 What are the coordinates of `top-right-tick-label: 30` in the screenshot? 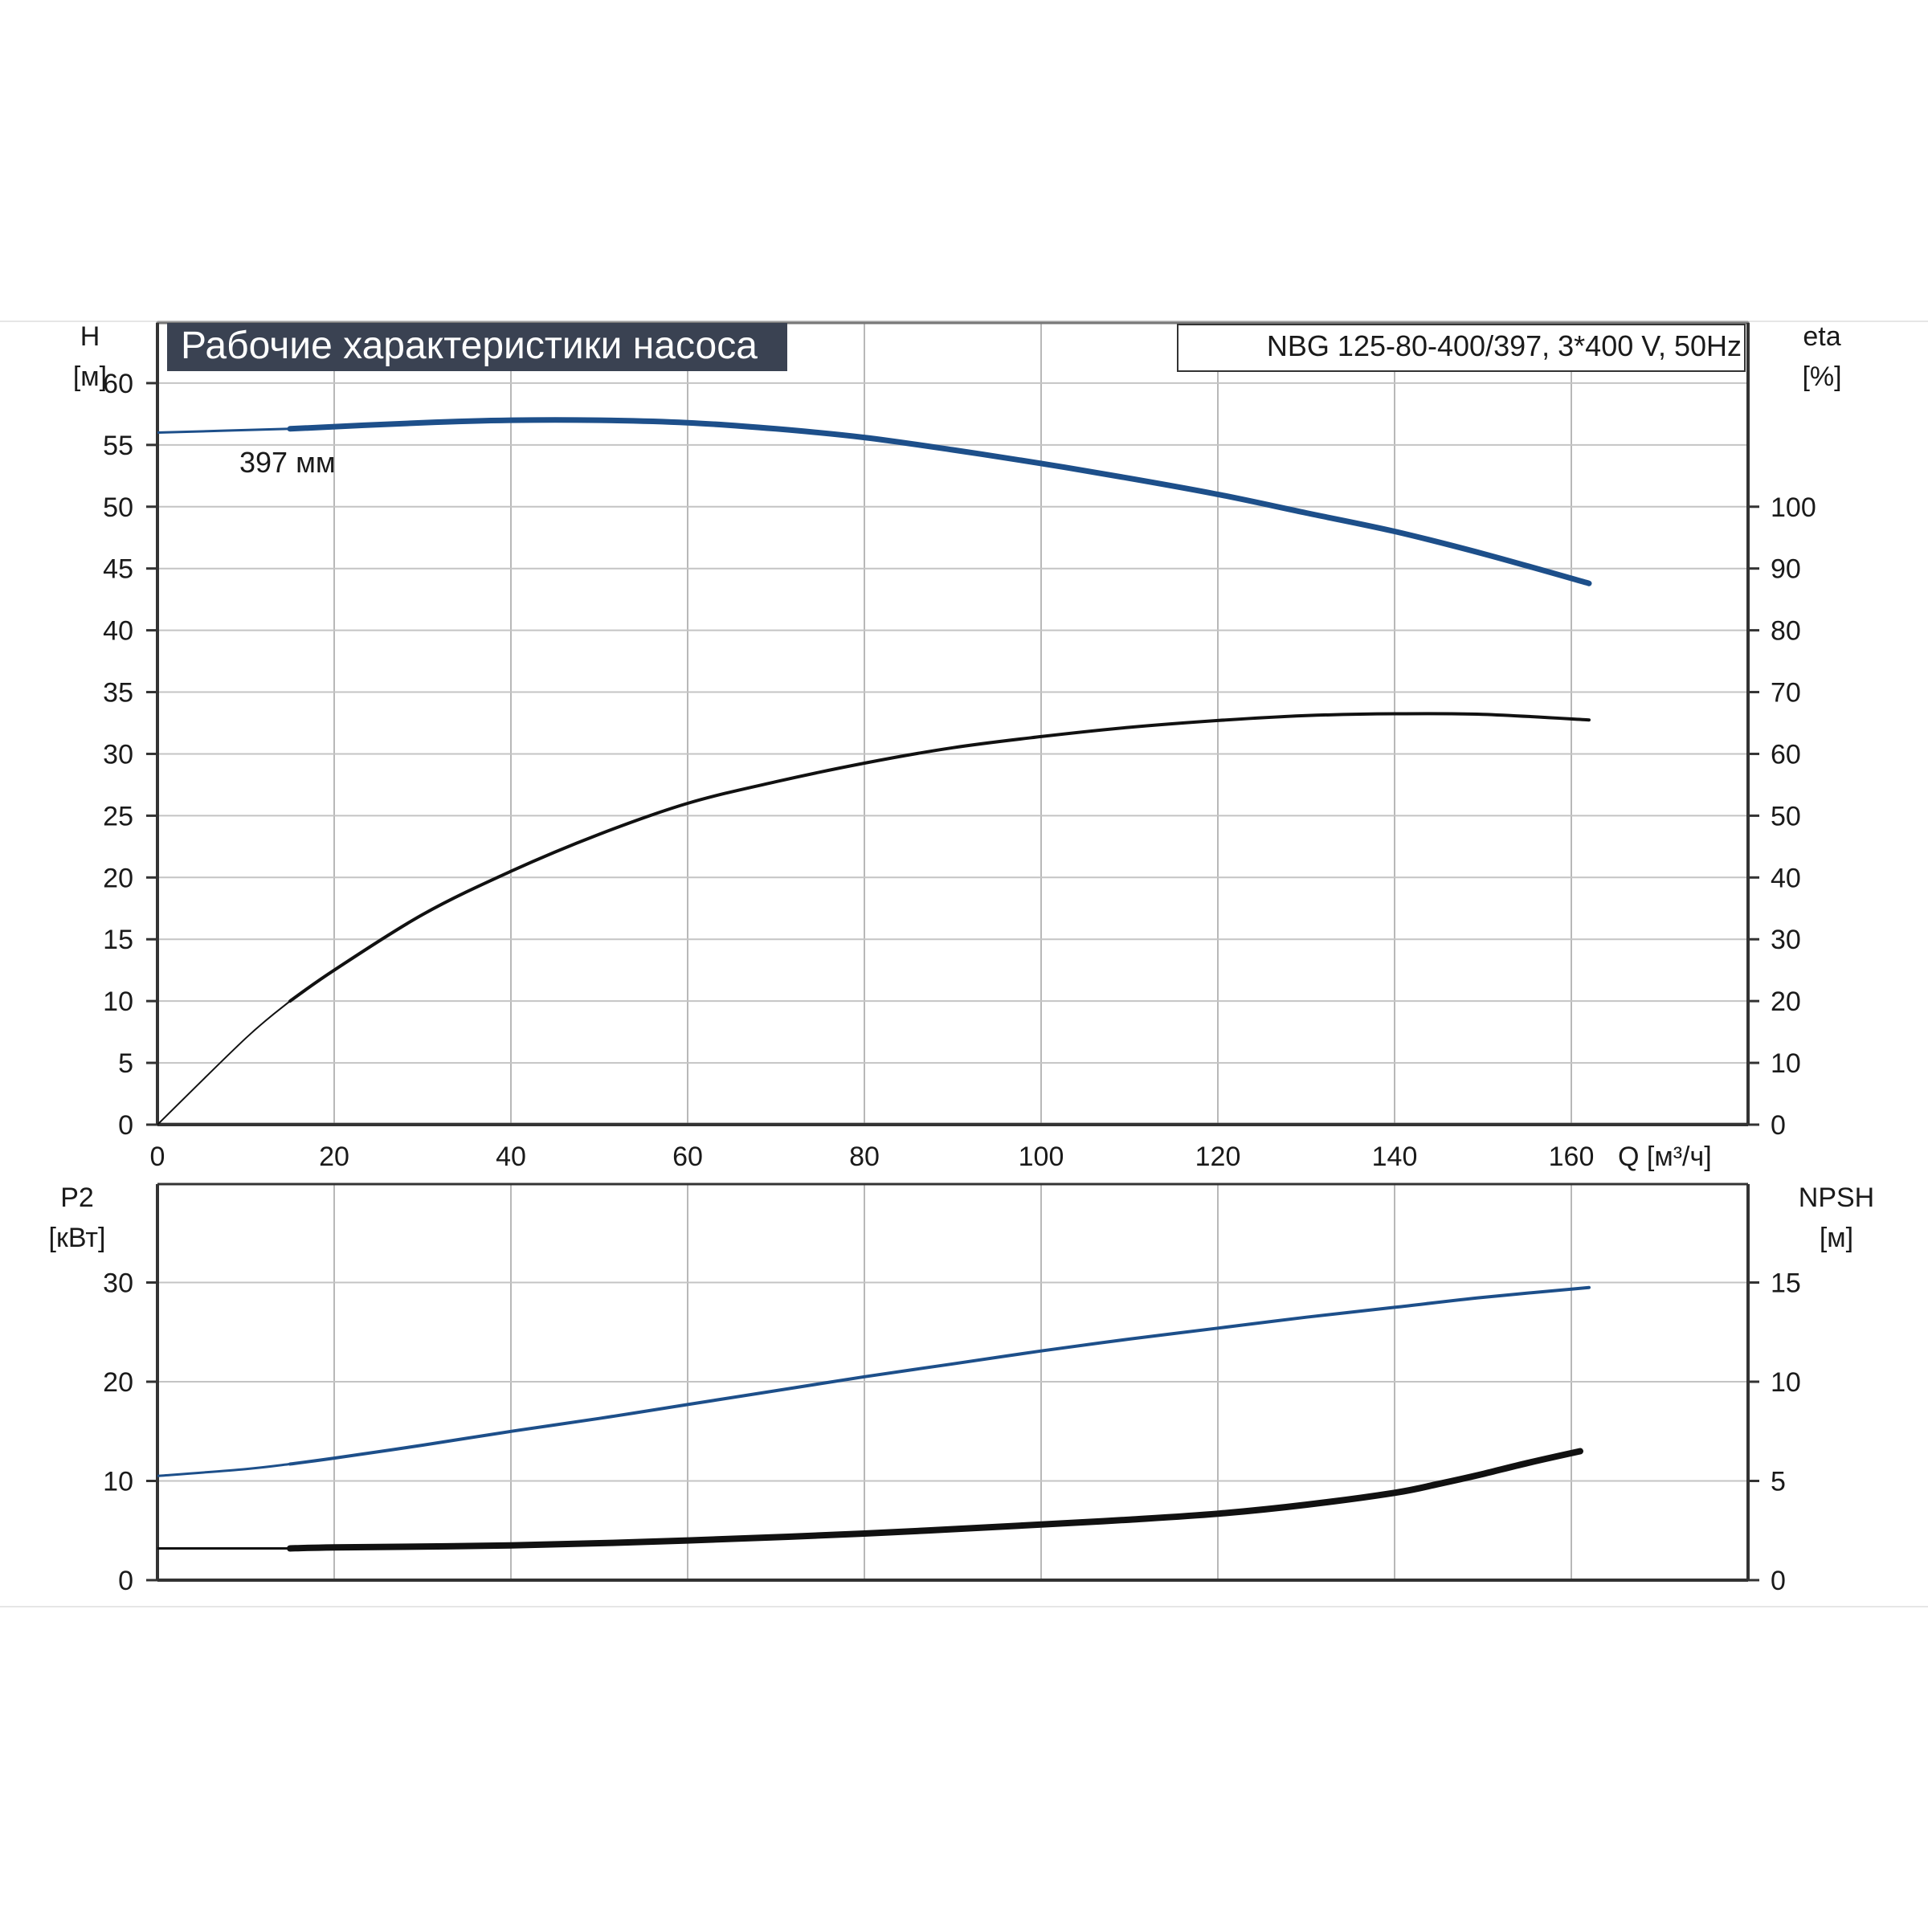 It's located at (1786, 940).